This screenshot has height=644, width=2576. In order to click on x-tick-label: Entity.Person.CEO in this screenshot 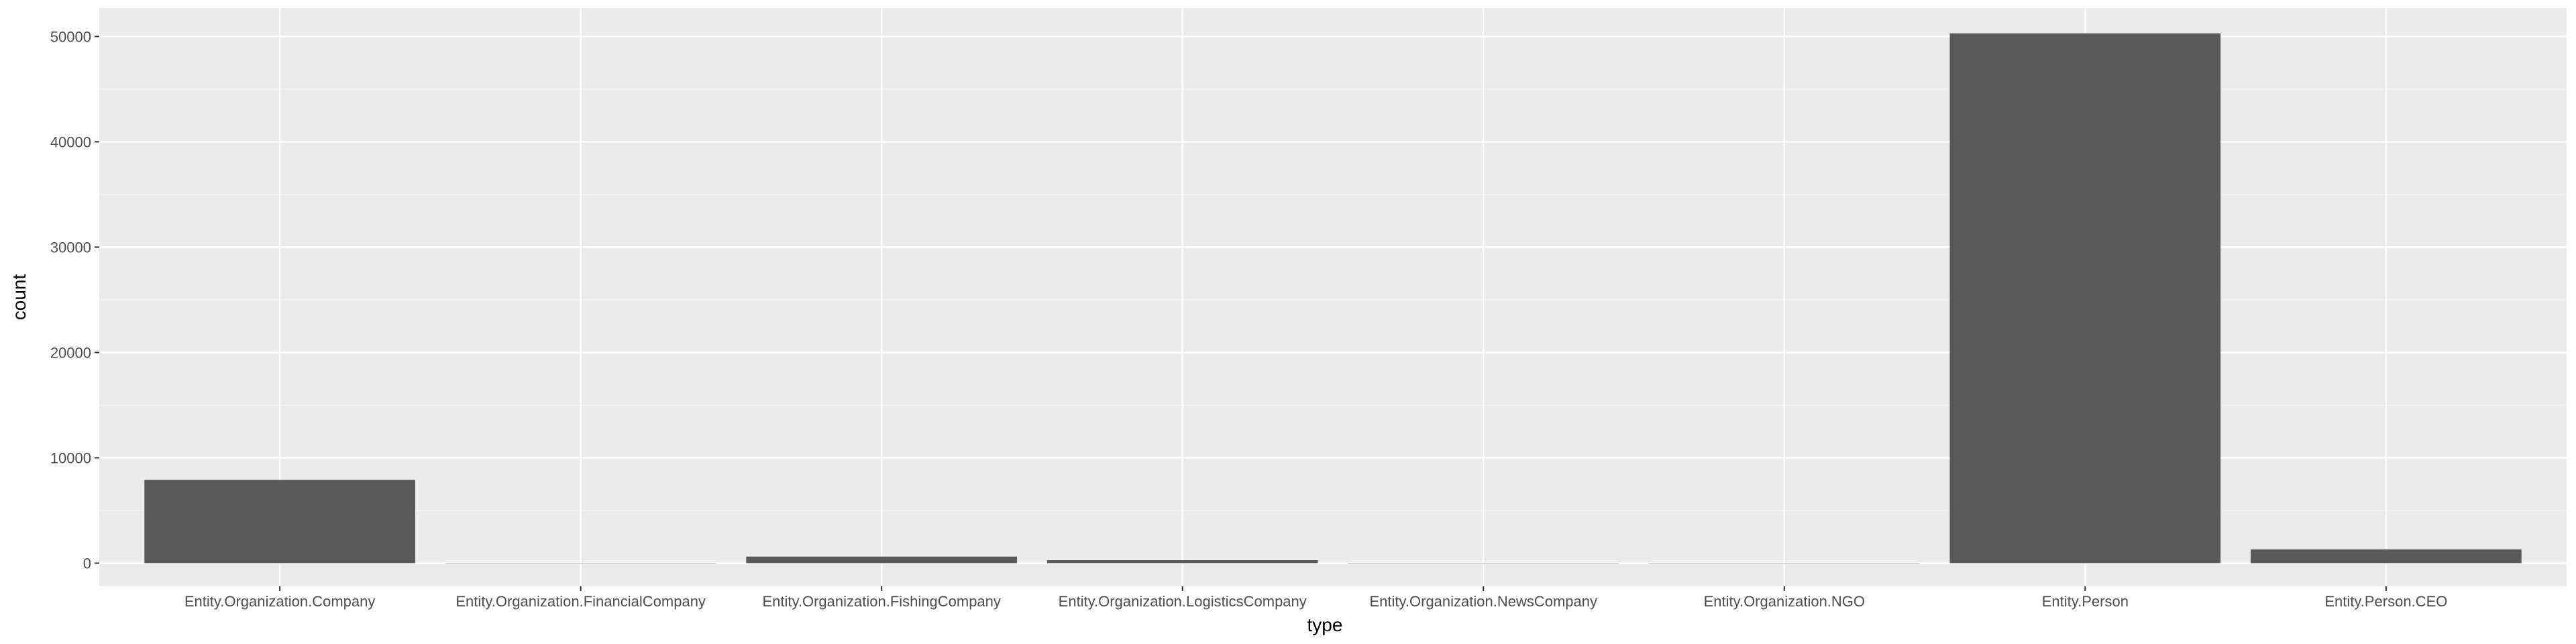, I will do `click(2385, 601)`.